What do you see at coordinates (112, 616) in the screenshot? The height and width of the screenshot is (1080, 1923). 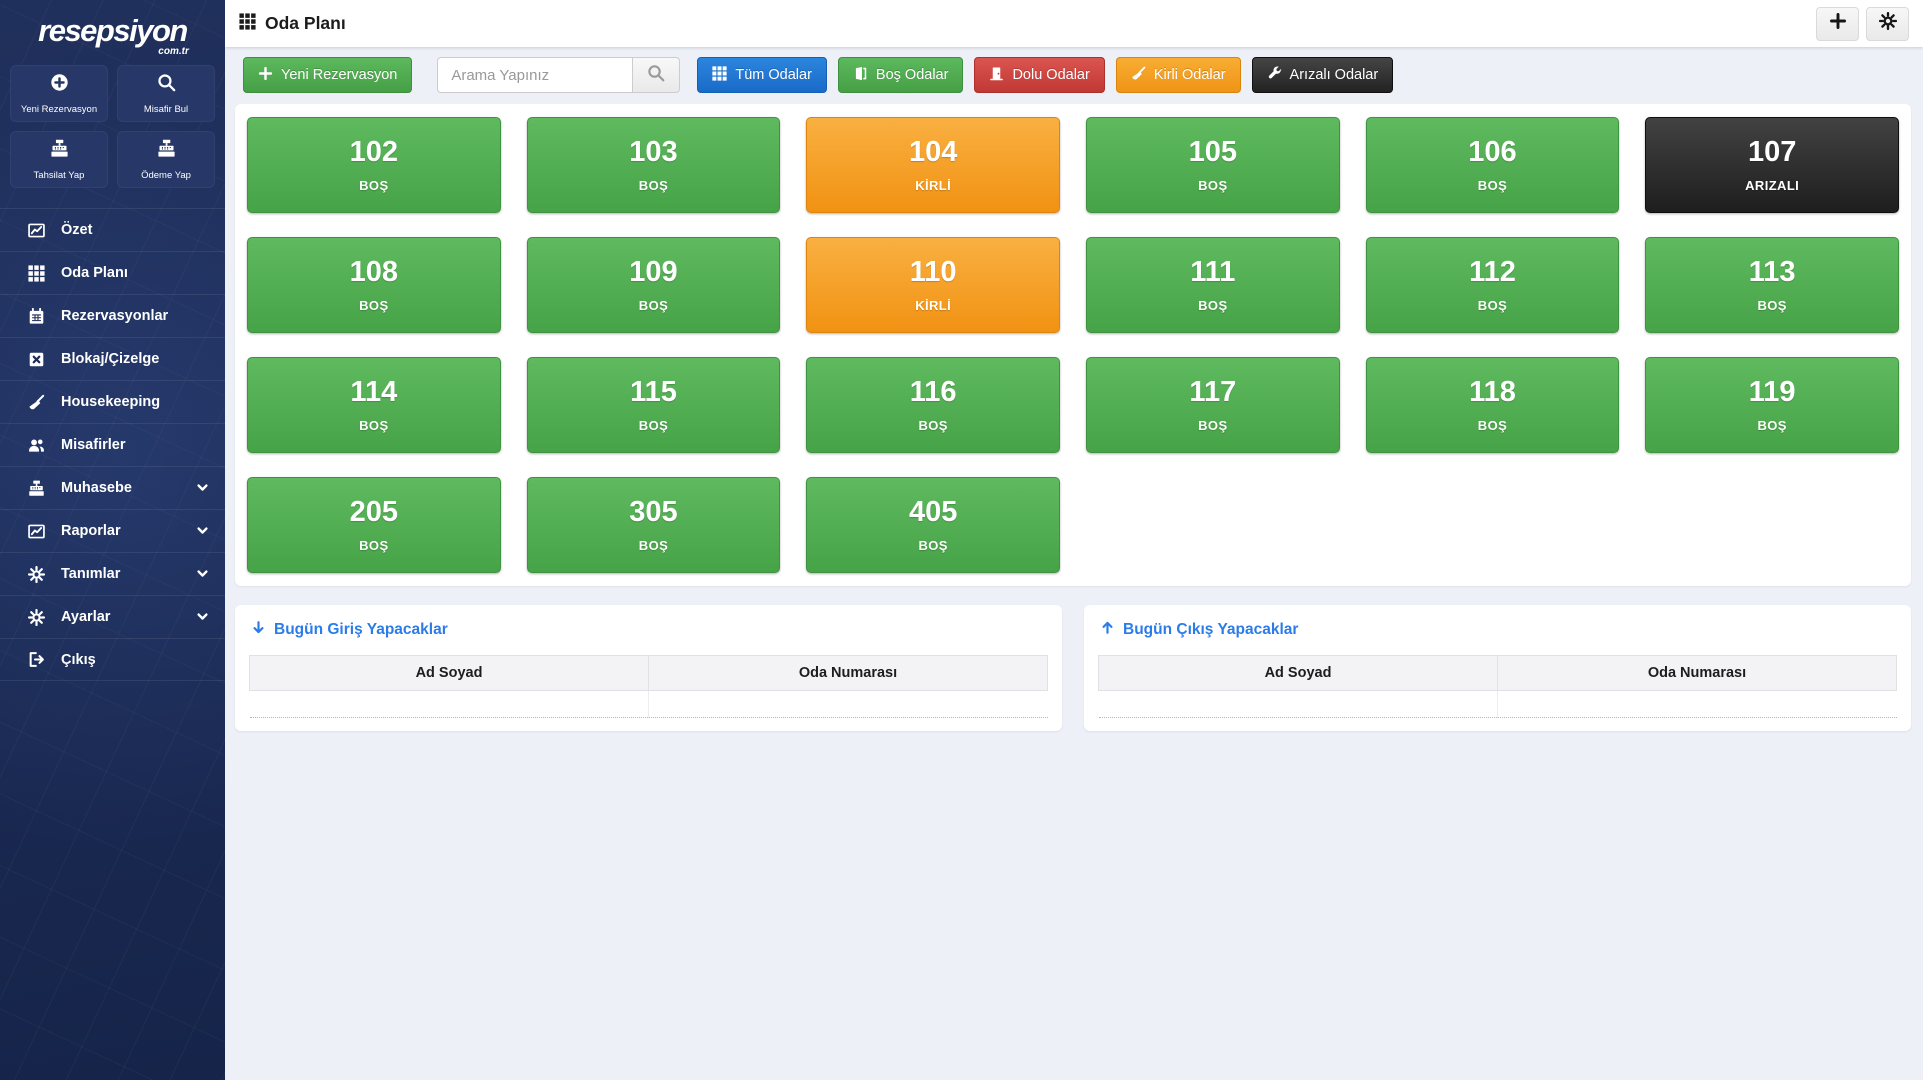 I see `sidebar-item-ayarlar: Ayarlar` at bounding box center [112, 616].